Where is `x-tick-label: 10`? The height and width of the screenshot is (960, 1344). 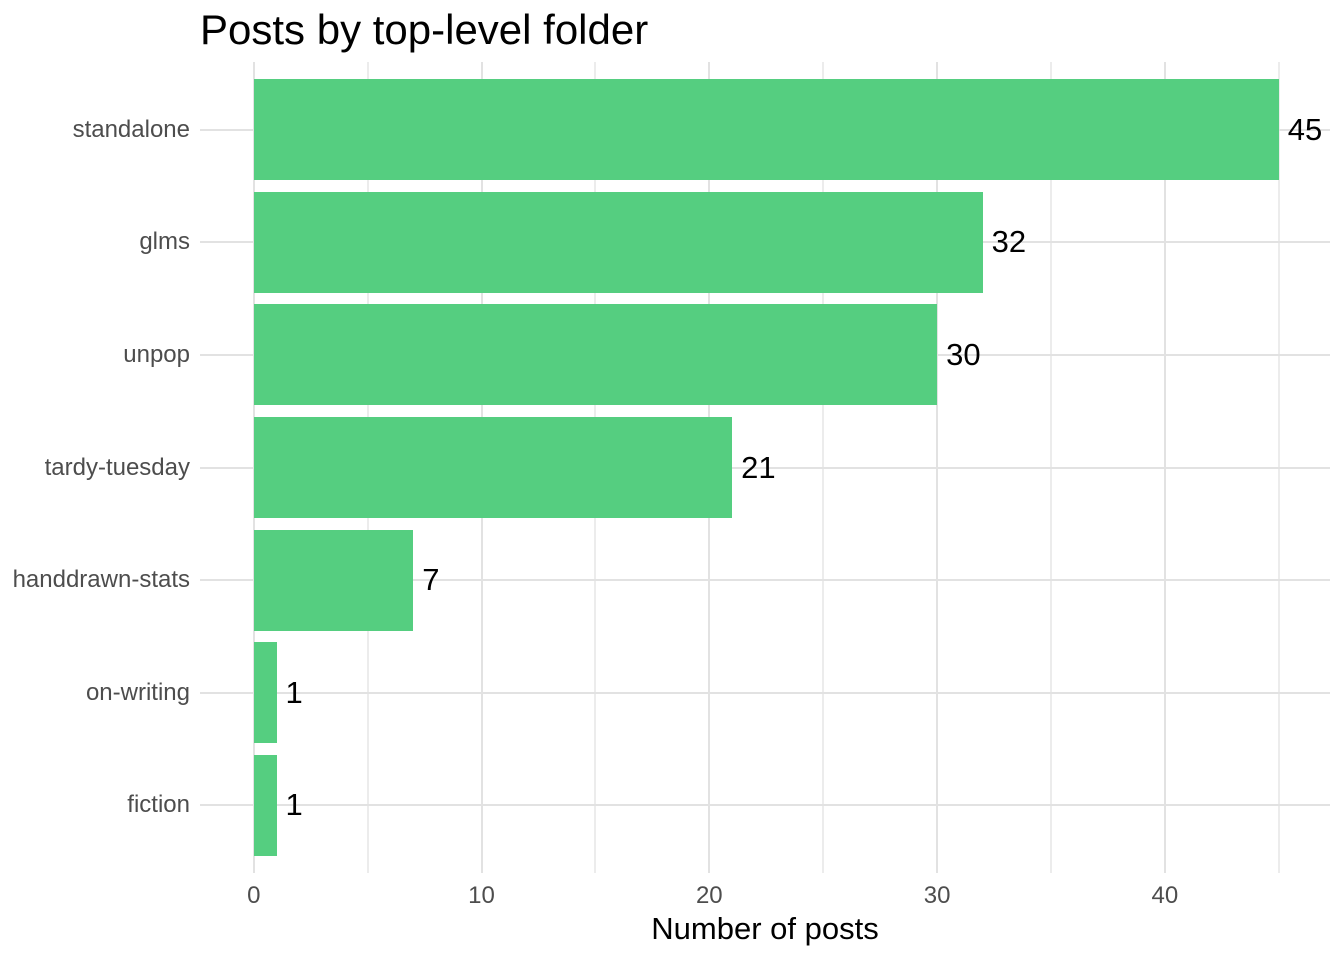
x-tick-label: 10 is located at coordinates (481, 895).